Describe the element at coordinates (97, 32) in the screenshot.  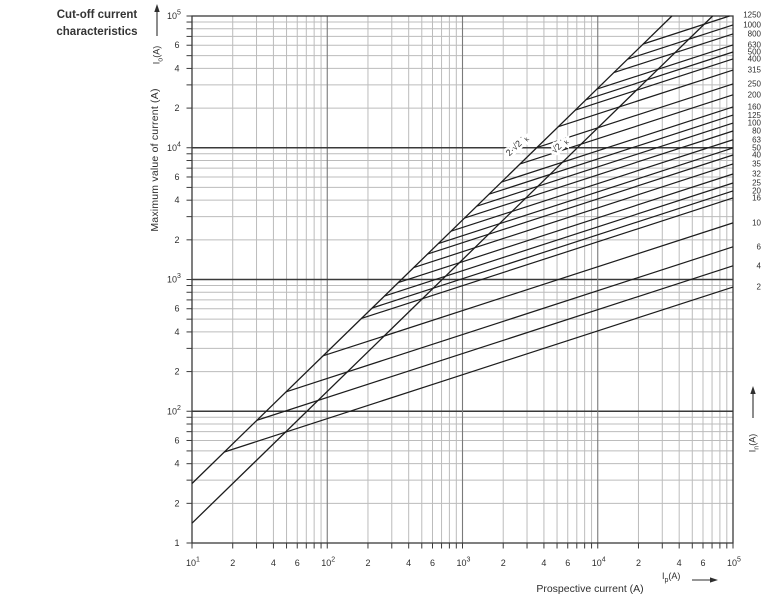
I see `chart-title-line2: characteristics` at that location.